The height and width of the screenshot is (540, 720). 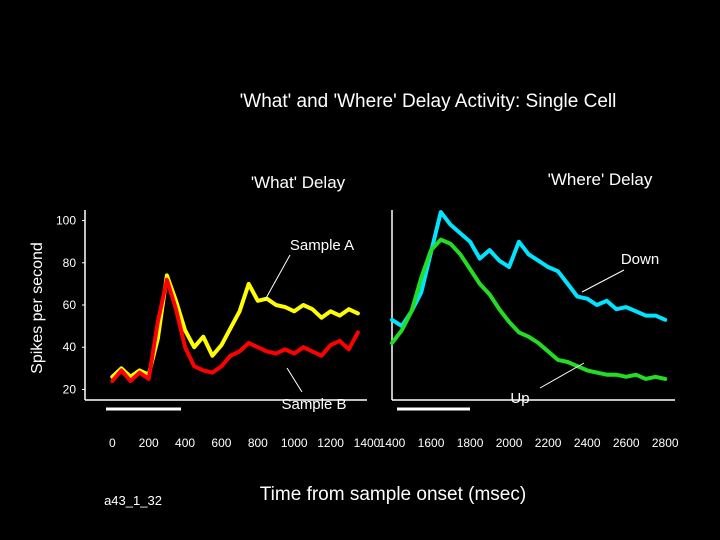 What do you see at coordinates (70, 263) in the screenshot?
I see `y-tick-label: 80` at bounding box center [70, 263].